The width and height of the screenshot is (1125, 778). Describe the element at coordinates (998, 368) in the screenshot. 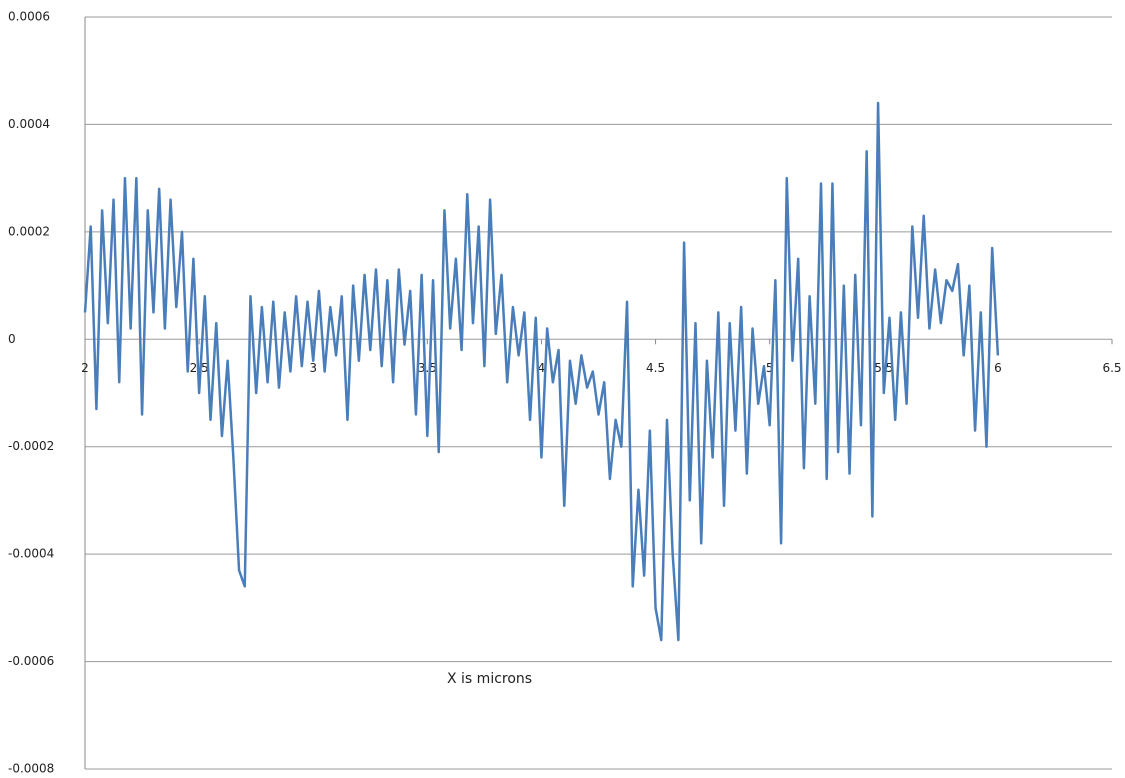

I see `x-tick-label: 6` at that location.